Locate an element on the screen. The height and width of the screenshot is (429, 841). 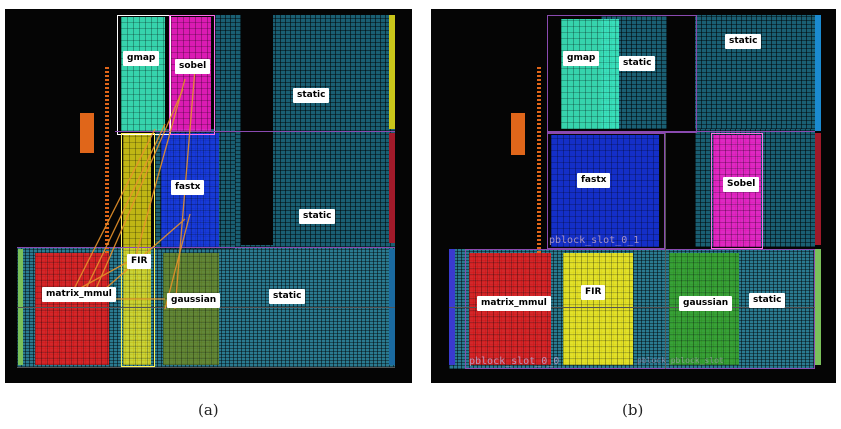
static-fabric-top is located at coordinates (708, 72).